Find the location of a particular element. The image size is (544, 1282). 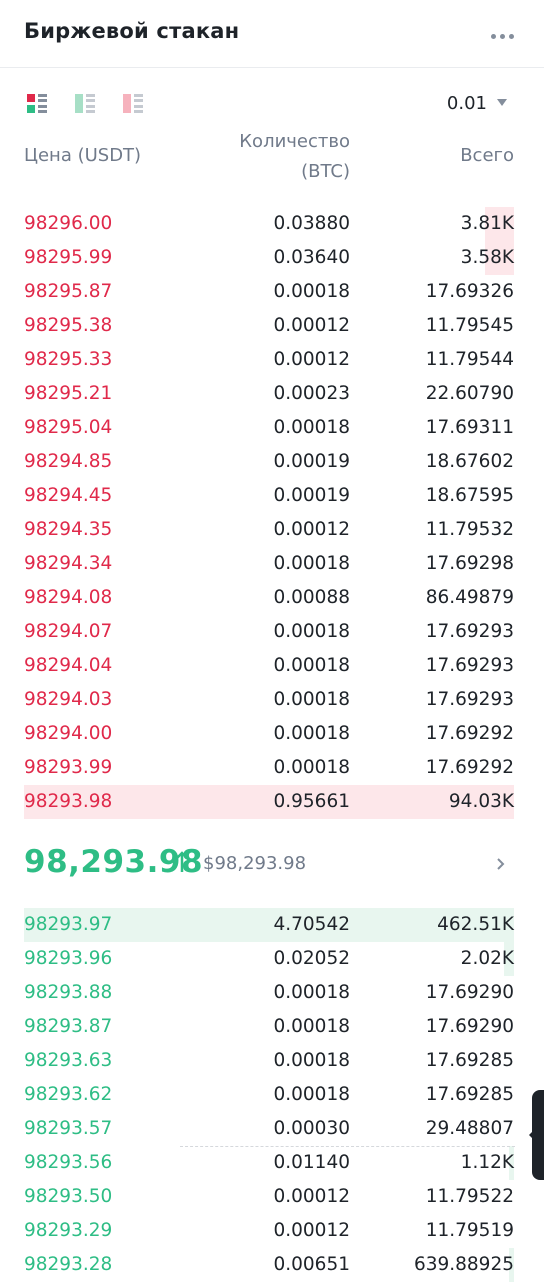

bid-qty: 0.00651 is located at coordinates (311, 1264).